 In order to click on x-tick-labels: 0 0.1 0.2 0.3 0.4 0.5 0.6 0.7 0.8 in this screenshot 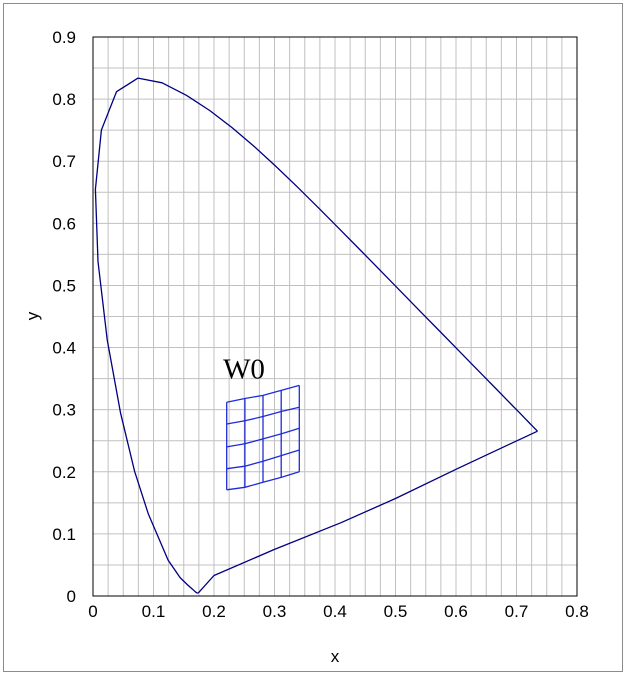, I will do `click(338, 611)`.